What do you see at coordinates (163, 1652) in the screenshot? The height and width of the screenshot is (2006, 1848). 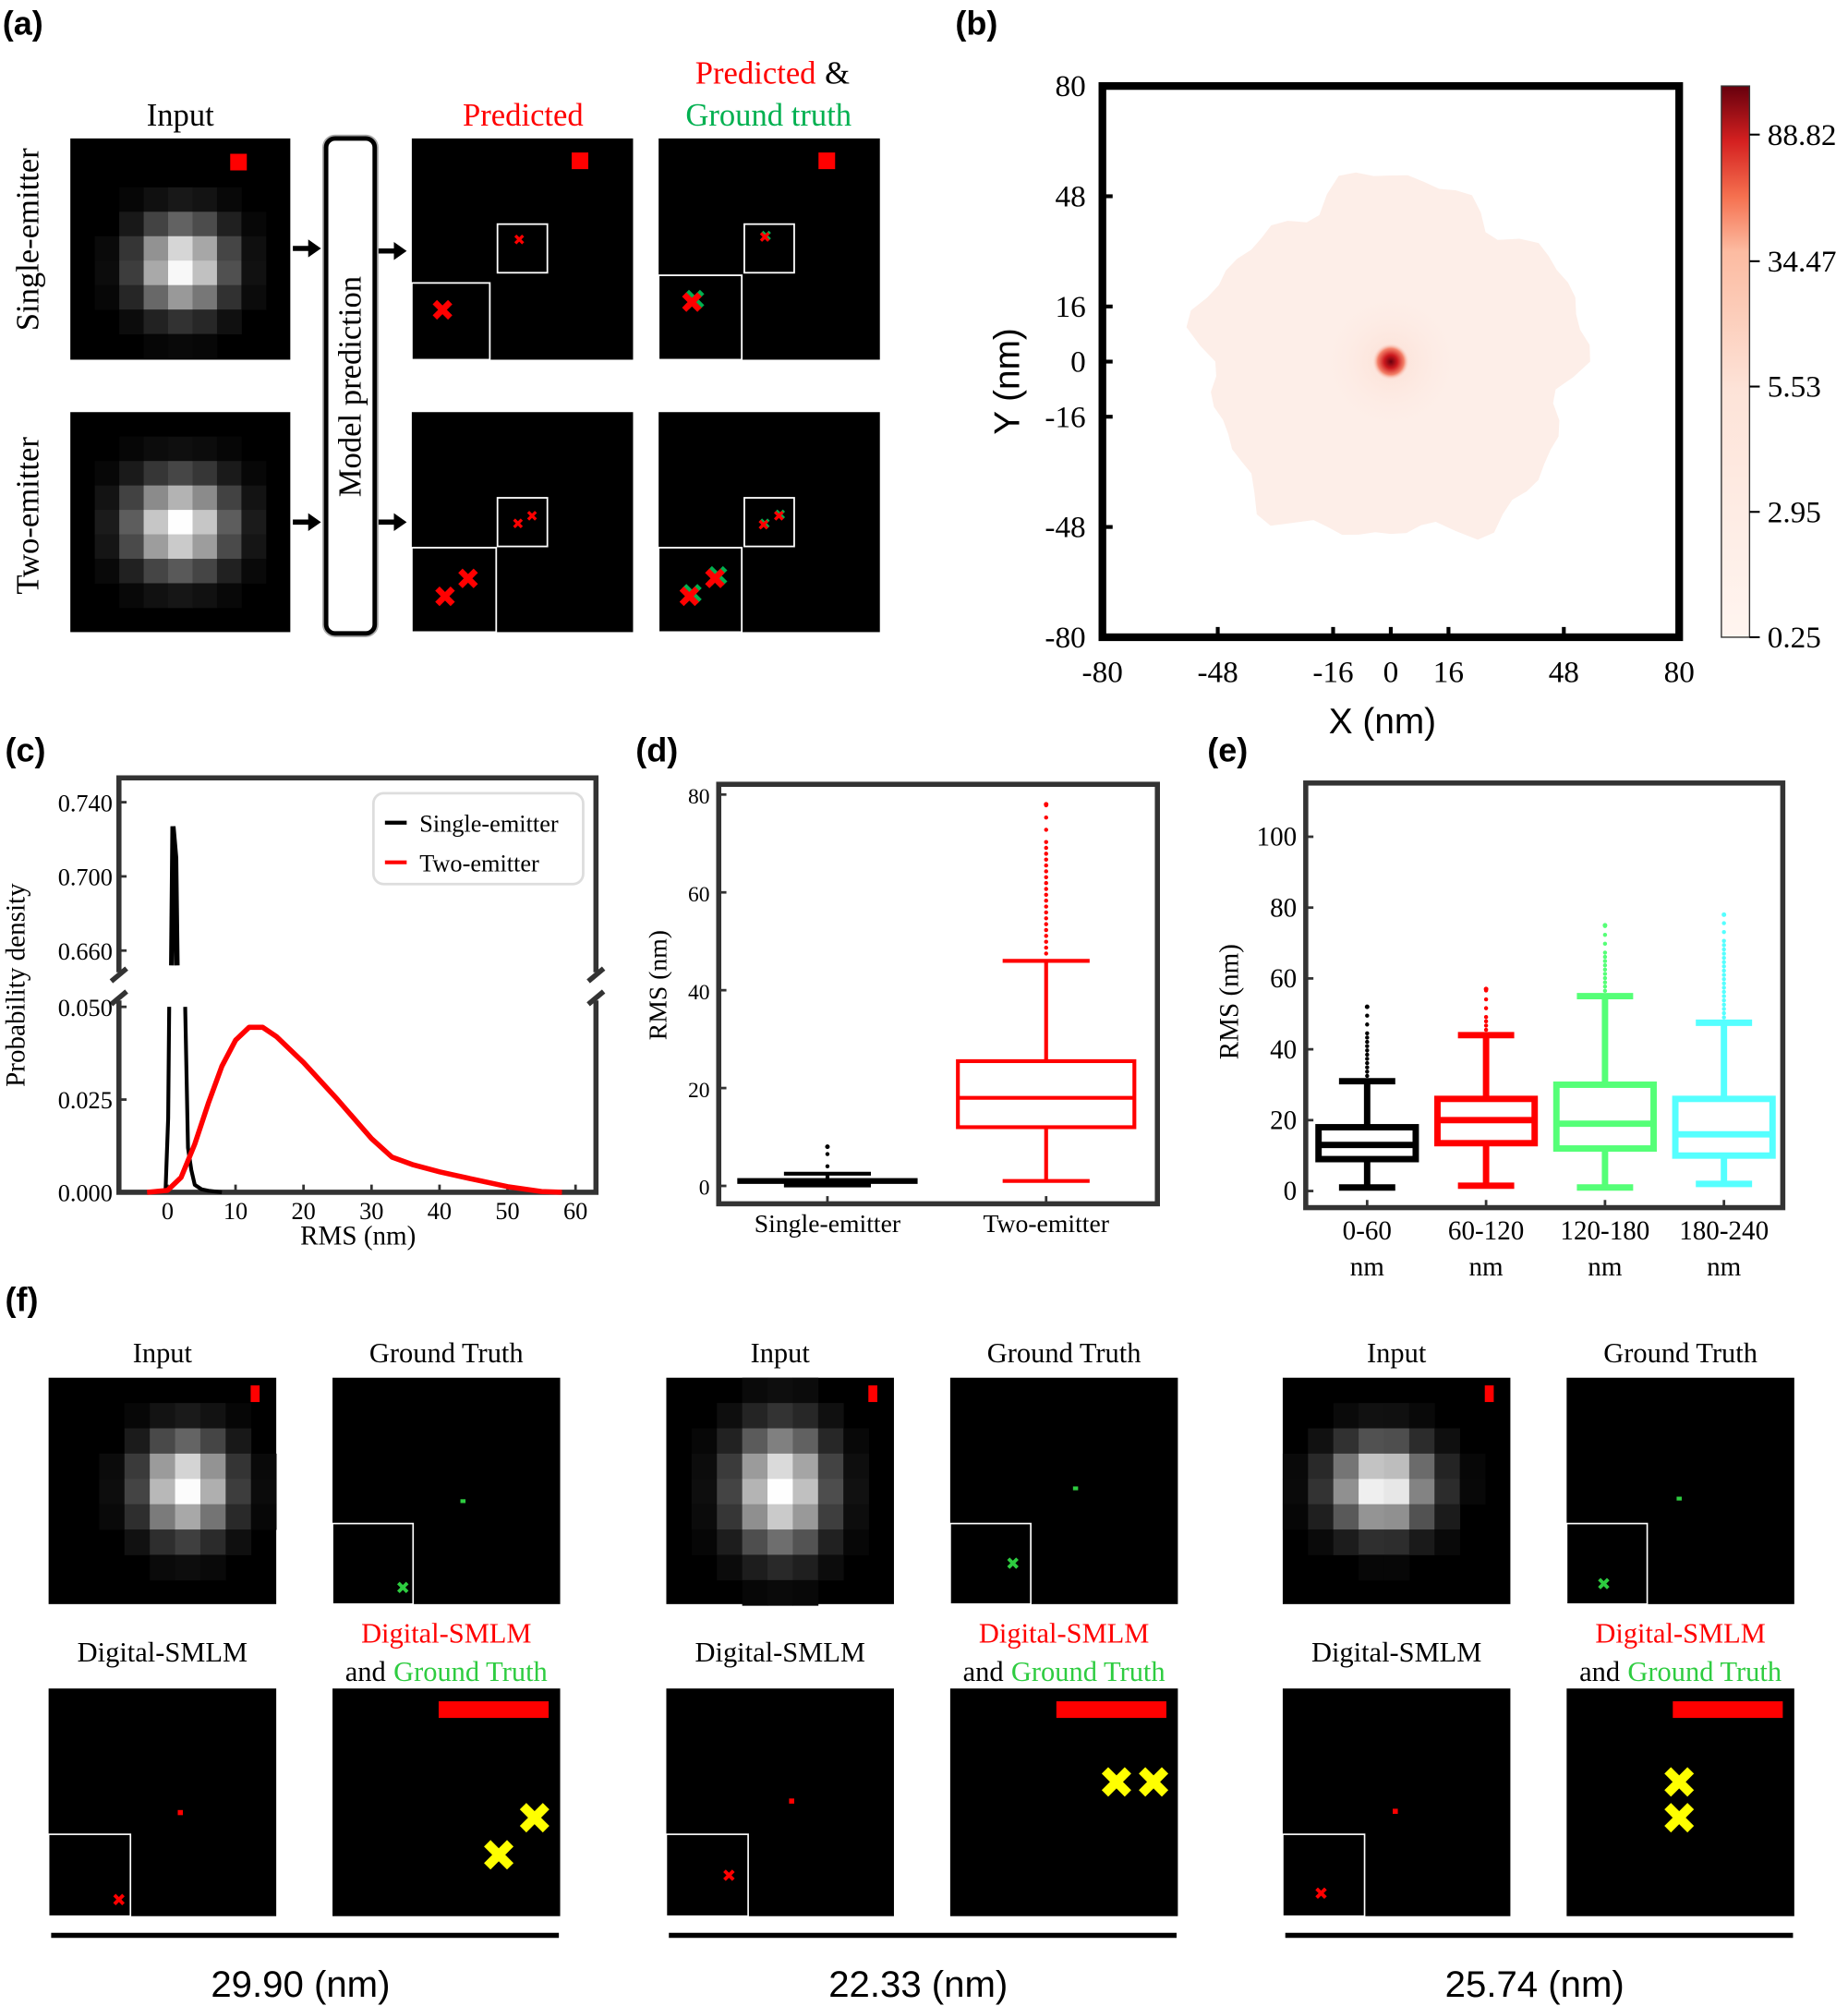 I see `column-title-digital-smlm: Digital-SMLM` at bounding box center [163, 1652].